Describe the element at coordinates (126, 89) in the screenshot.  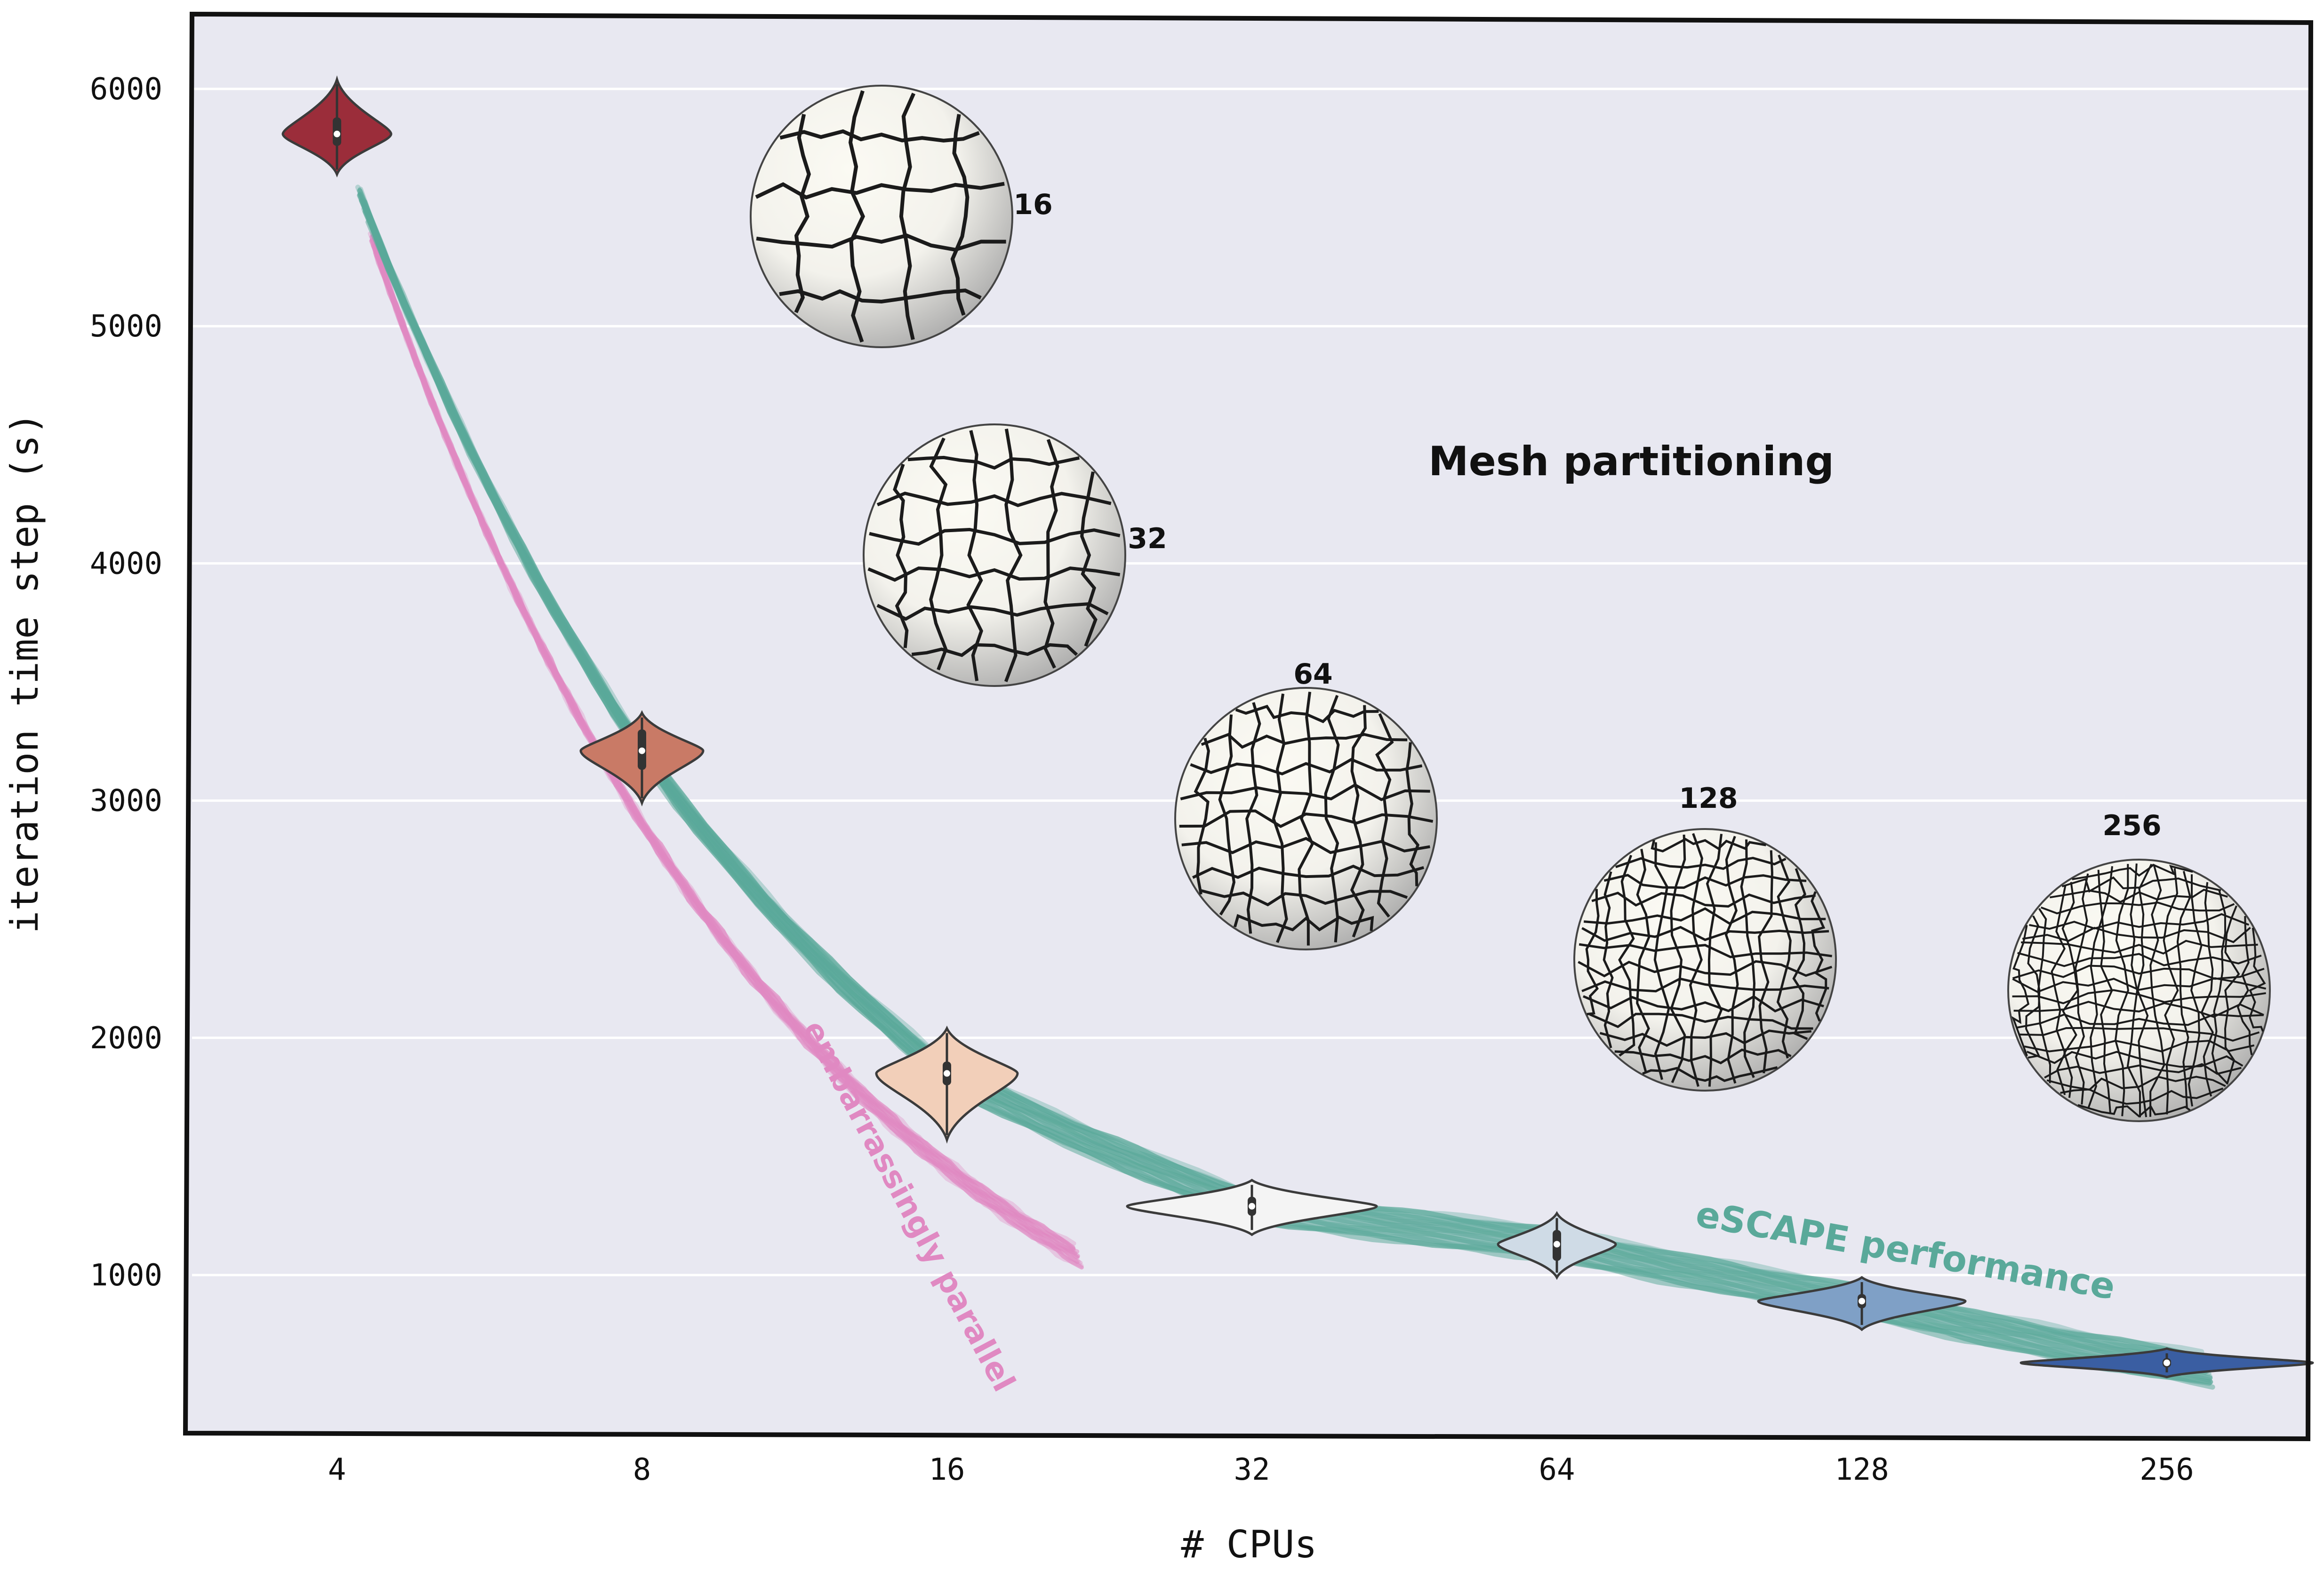
I see `y-tick-label: 6000` at that location.